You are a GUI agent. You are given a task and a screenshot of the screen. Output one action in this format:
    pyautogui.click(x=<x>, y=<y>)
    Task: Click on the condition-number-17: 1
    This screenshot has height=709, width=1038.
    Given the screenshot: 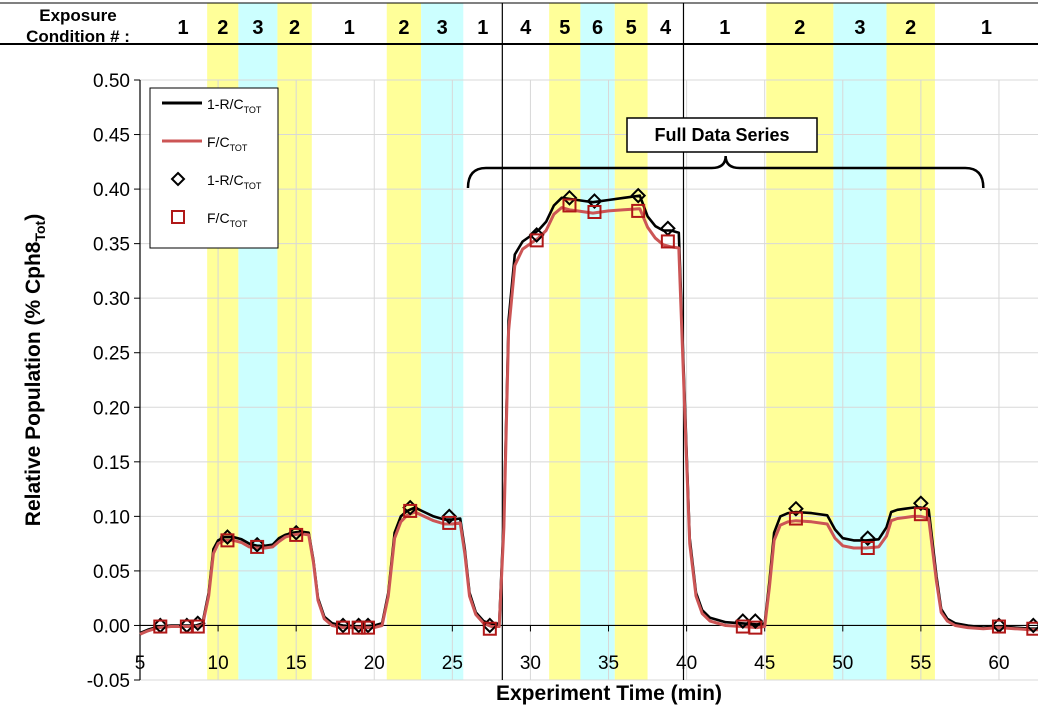 What is the action you would take?
    pyautogui.click(x=986, y=28)
    